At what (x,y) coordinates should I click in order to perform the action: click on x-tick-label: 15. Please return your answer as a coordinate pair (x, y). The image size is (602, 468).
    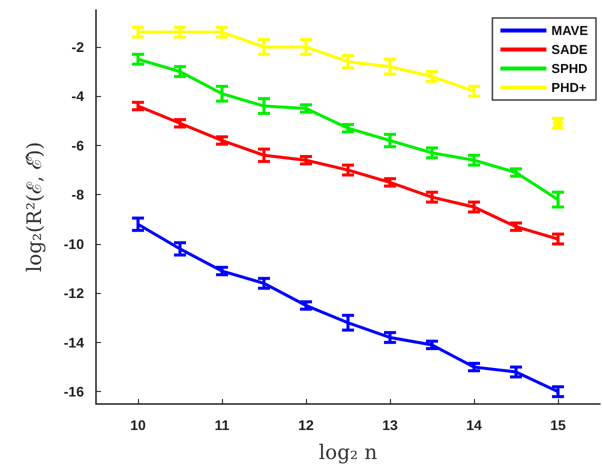
    Looking at the image, I should click on (558, 425).